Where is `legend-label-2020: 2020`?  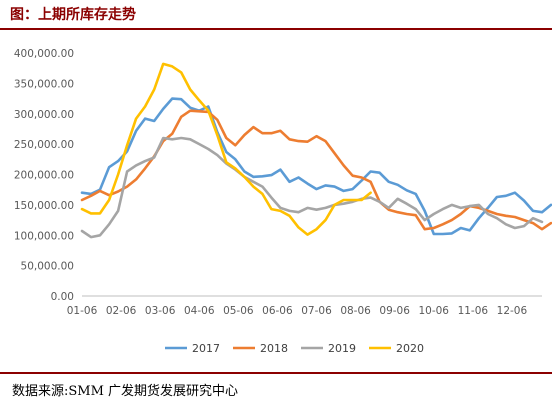 legend-label-2020: 2020 is located at coordinates (410, 348).